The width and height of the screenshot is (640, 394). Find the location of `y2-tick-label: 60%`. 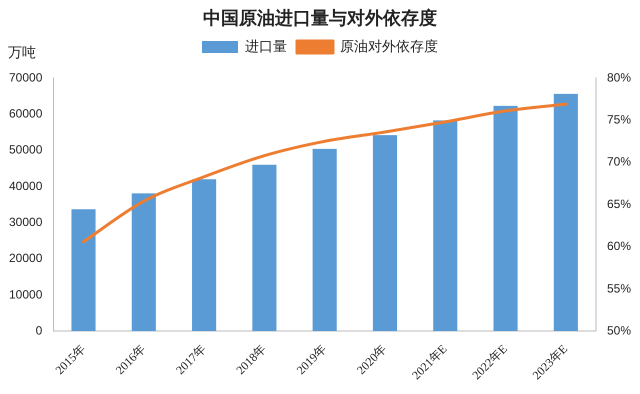

y2-tick-label: 60% is located at coordinates (619, 246).